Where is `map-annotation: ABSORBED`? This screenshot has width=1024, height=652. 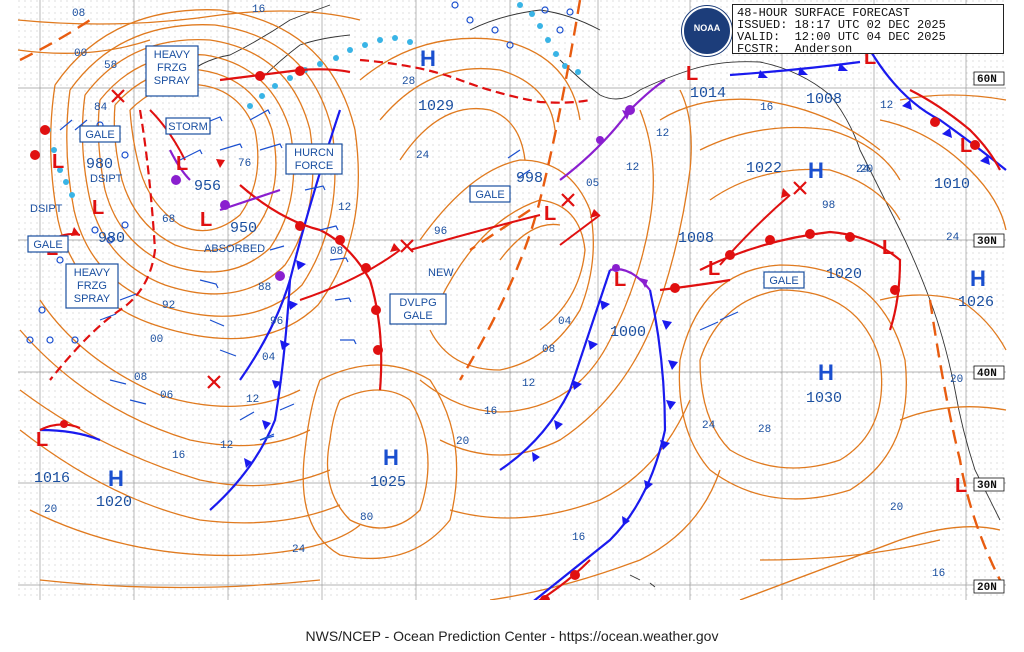 map-annotation: ABSORBED is located at coordinates (234, 249).